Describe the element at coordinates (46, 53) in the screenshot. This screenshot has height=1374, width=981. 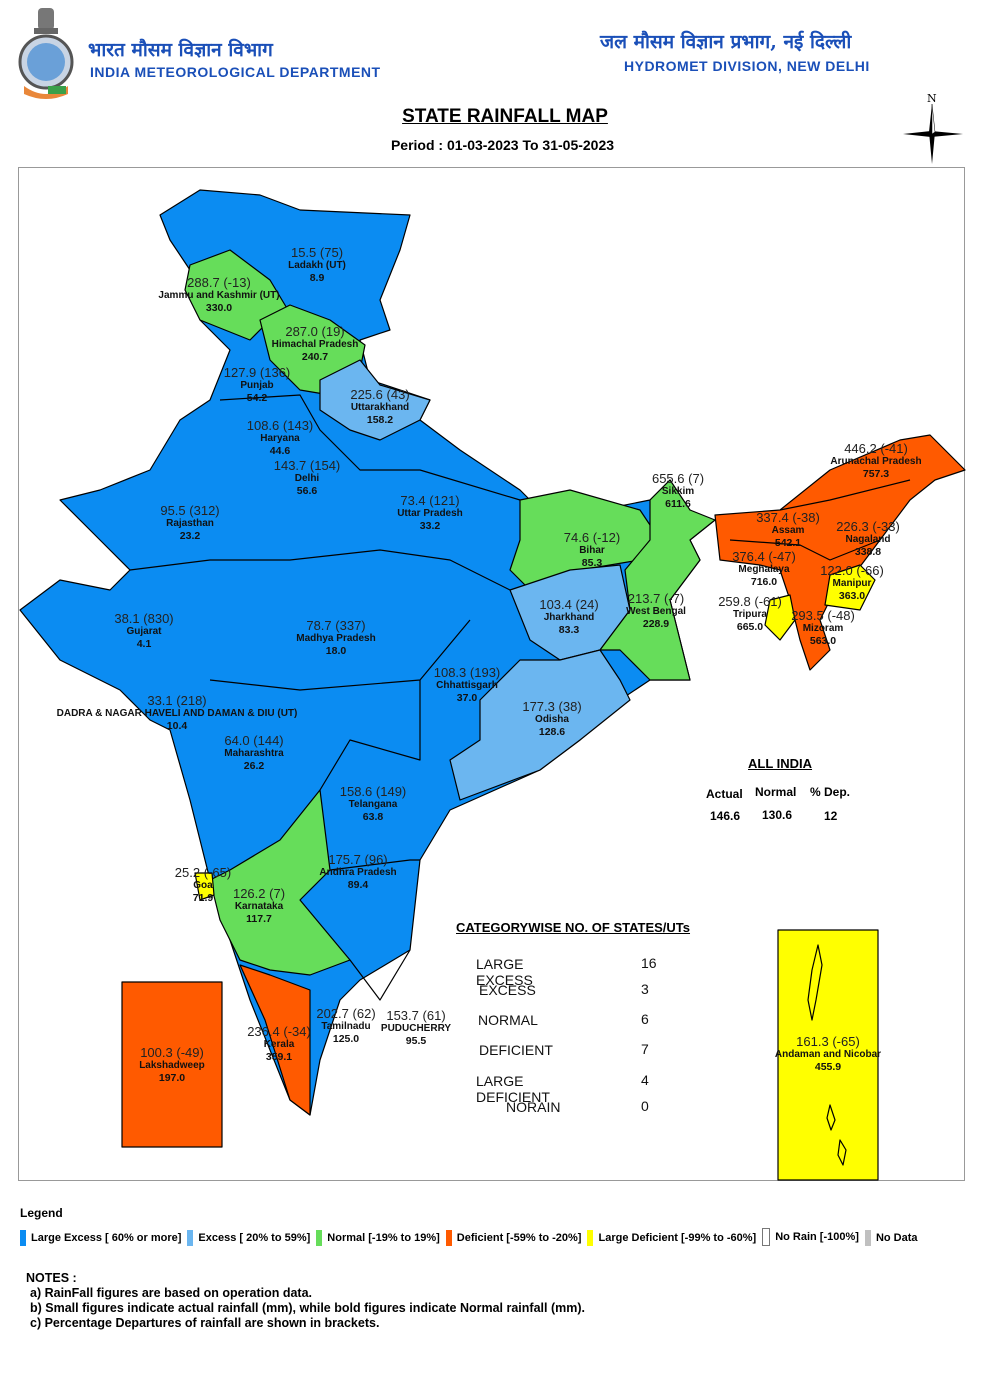
I see `imd-logo` at that location.